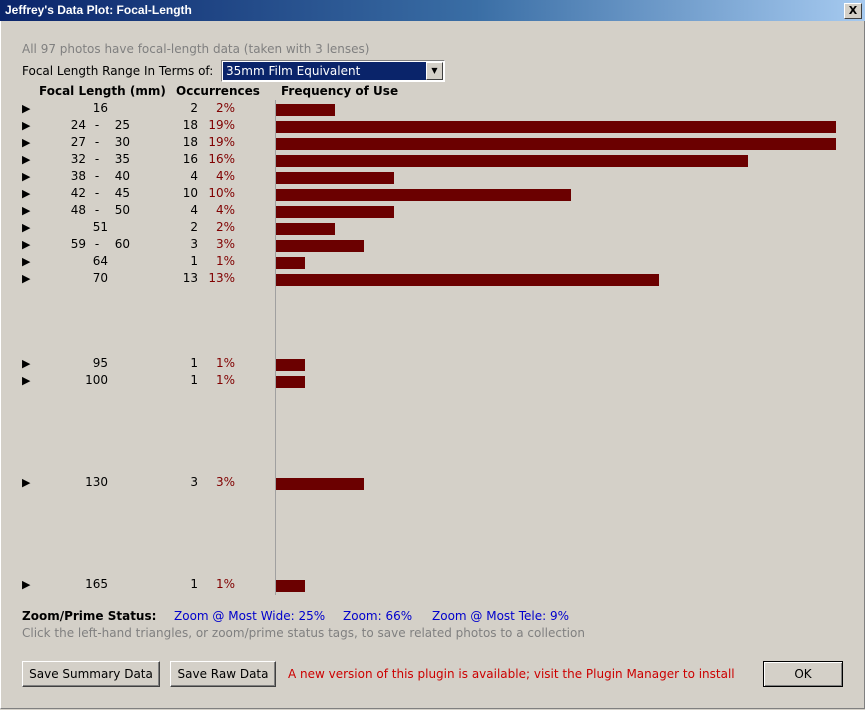 Image resolution: width=865 pixels, height=710 pixels. Describe the element at coordinates (89, 616) in the screenshot. I see `zoom-prime-status-label: Zoom/Prime Status:` at that location.